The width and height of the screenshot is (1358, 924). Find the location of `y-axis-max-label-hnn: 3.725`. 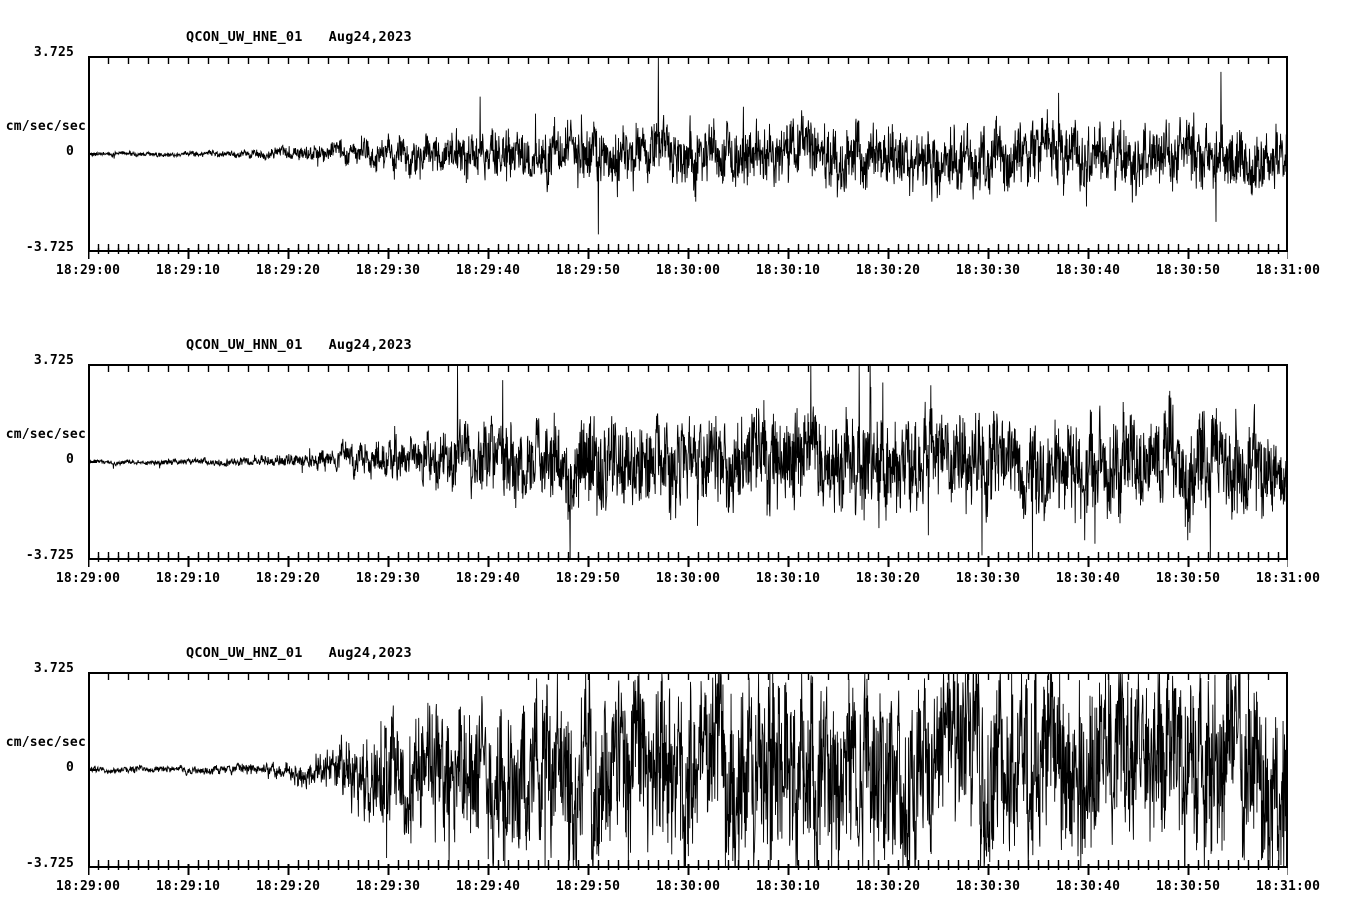

y-axis-max-label-hnn: 3.725 is located at coordinates (53, 360).